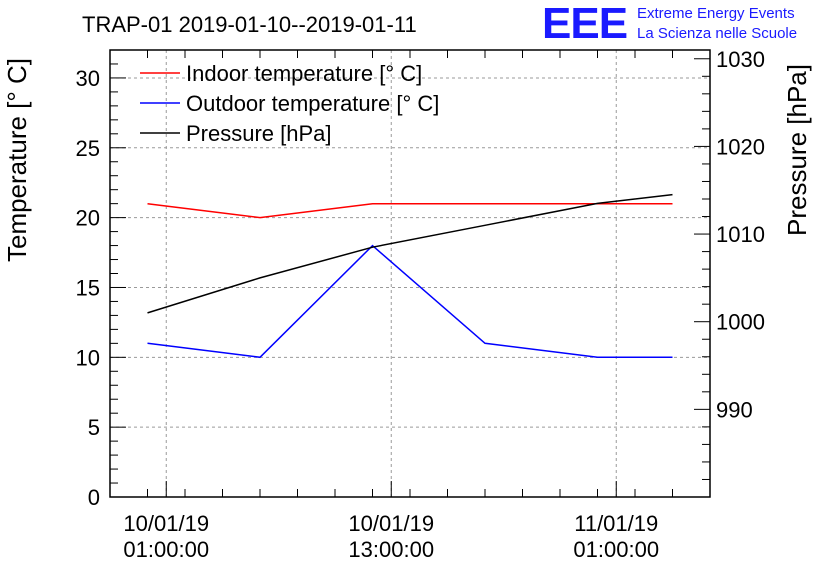 The width and height of the screenshot is (836, 572). I want to click on y-tick-label: 10, so click(88, 357).